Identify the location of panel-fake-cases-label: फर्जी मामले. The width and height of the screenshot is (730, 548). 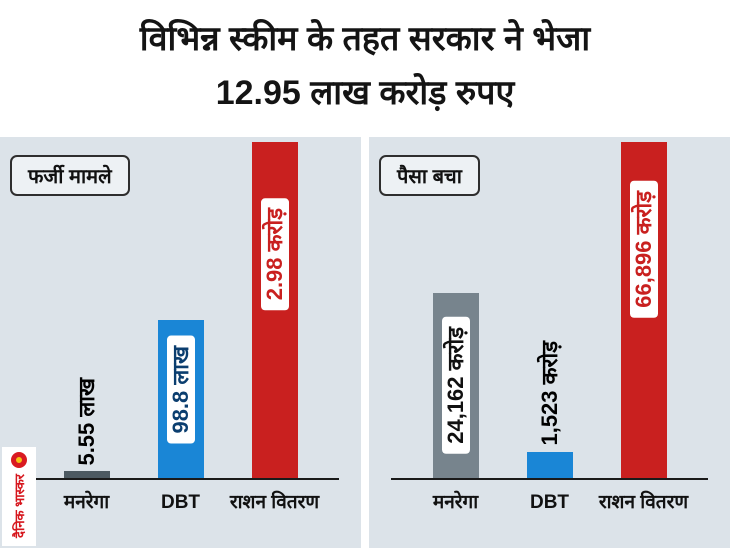
(70, 175).